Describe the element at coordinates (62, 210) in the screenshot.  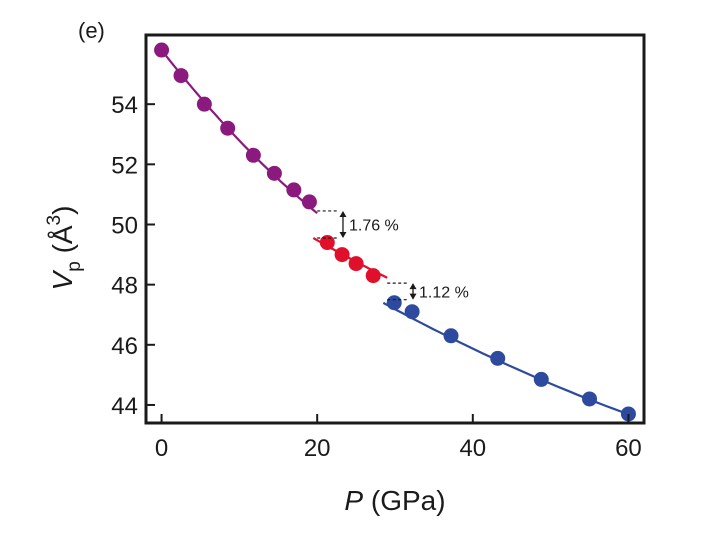
I see `y-axis-close: )` at that location.